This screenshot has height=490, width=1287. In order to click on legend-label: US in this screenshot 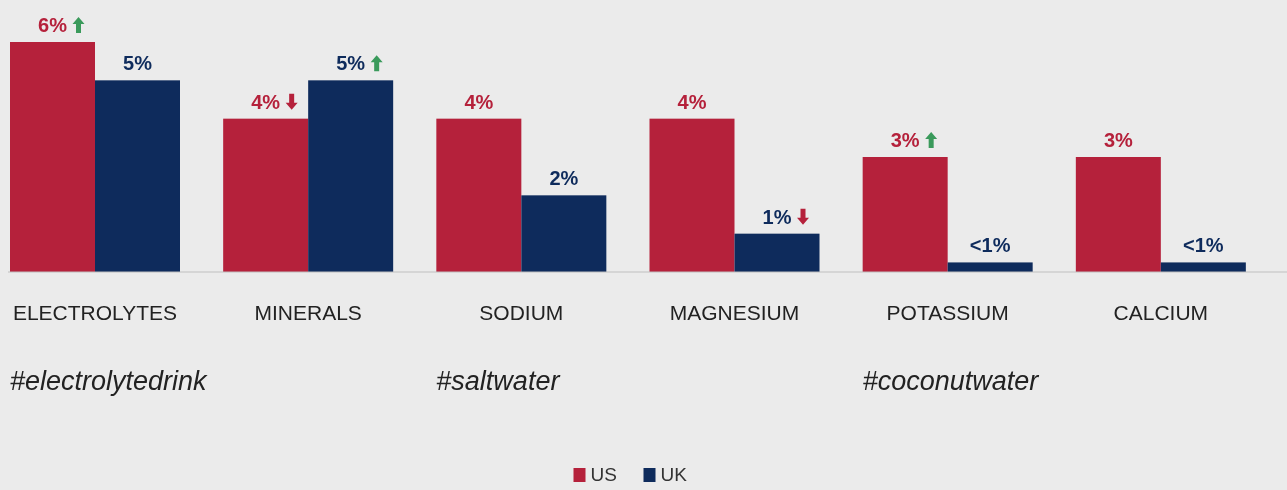, I will do `click(603, 474)`.